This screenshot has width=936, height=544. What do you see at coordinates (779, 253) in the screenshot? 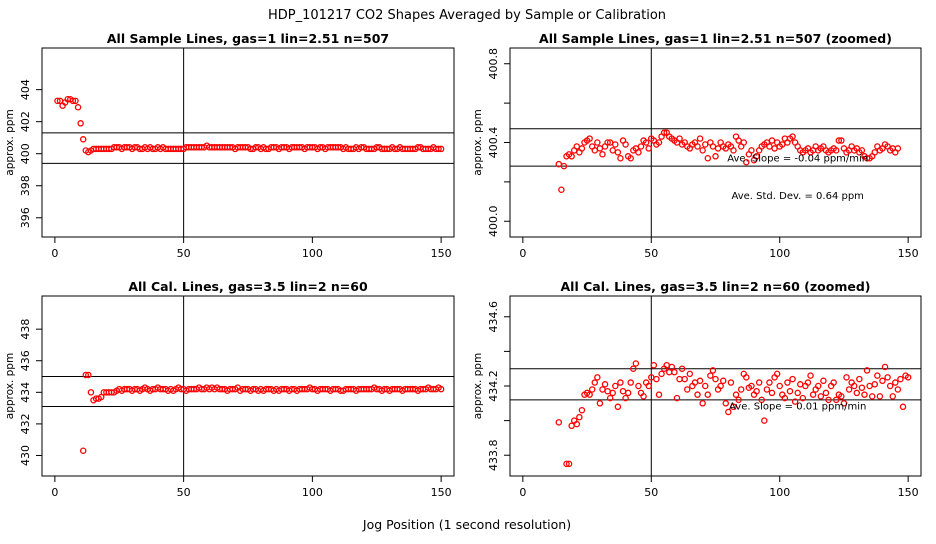
I see `x-tick-label: 100` at bounding box center [779, 253].